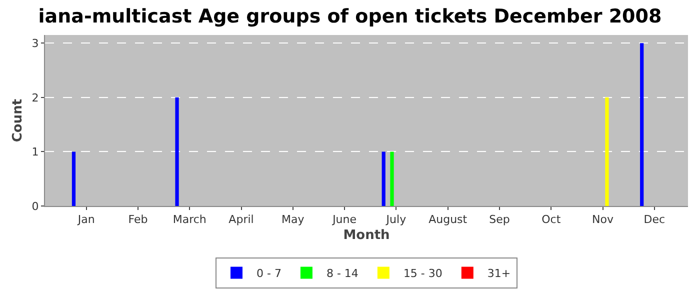 The image size is (700, 300). Describe the element at coordinates (85, 219) in the screenshot. I see `x-tick-label: Jan` at that location.